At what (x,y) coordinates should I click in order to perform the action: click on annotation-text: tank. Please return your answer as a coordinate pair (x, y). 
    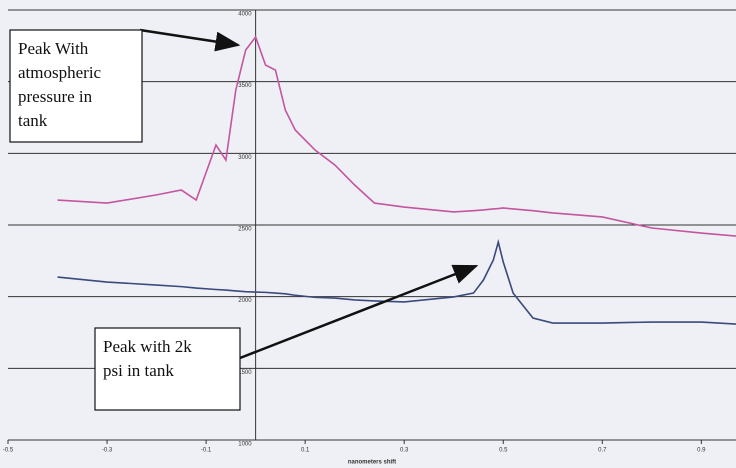
    Looking at the image, I should click on (33, 120).